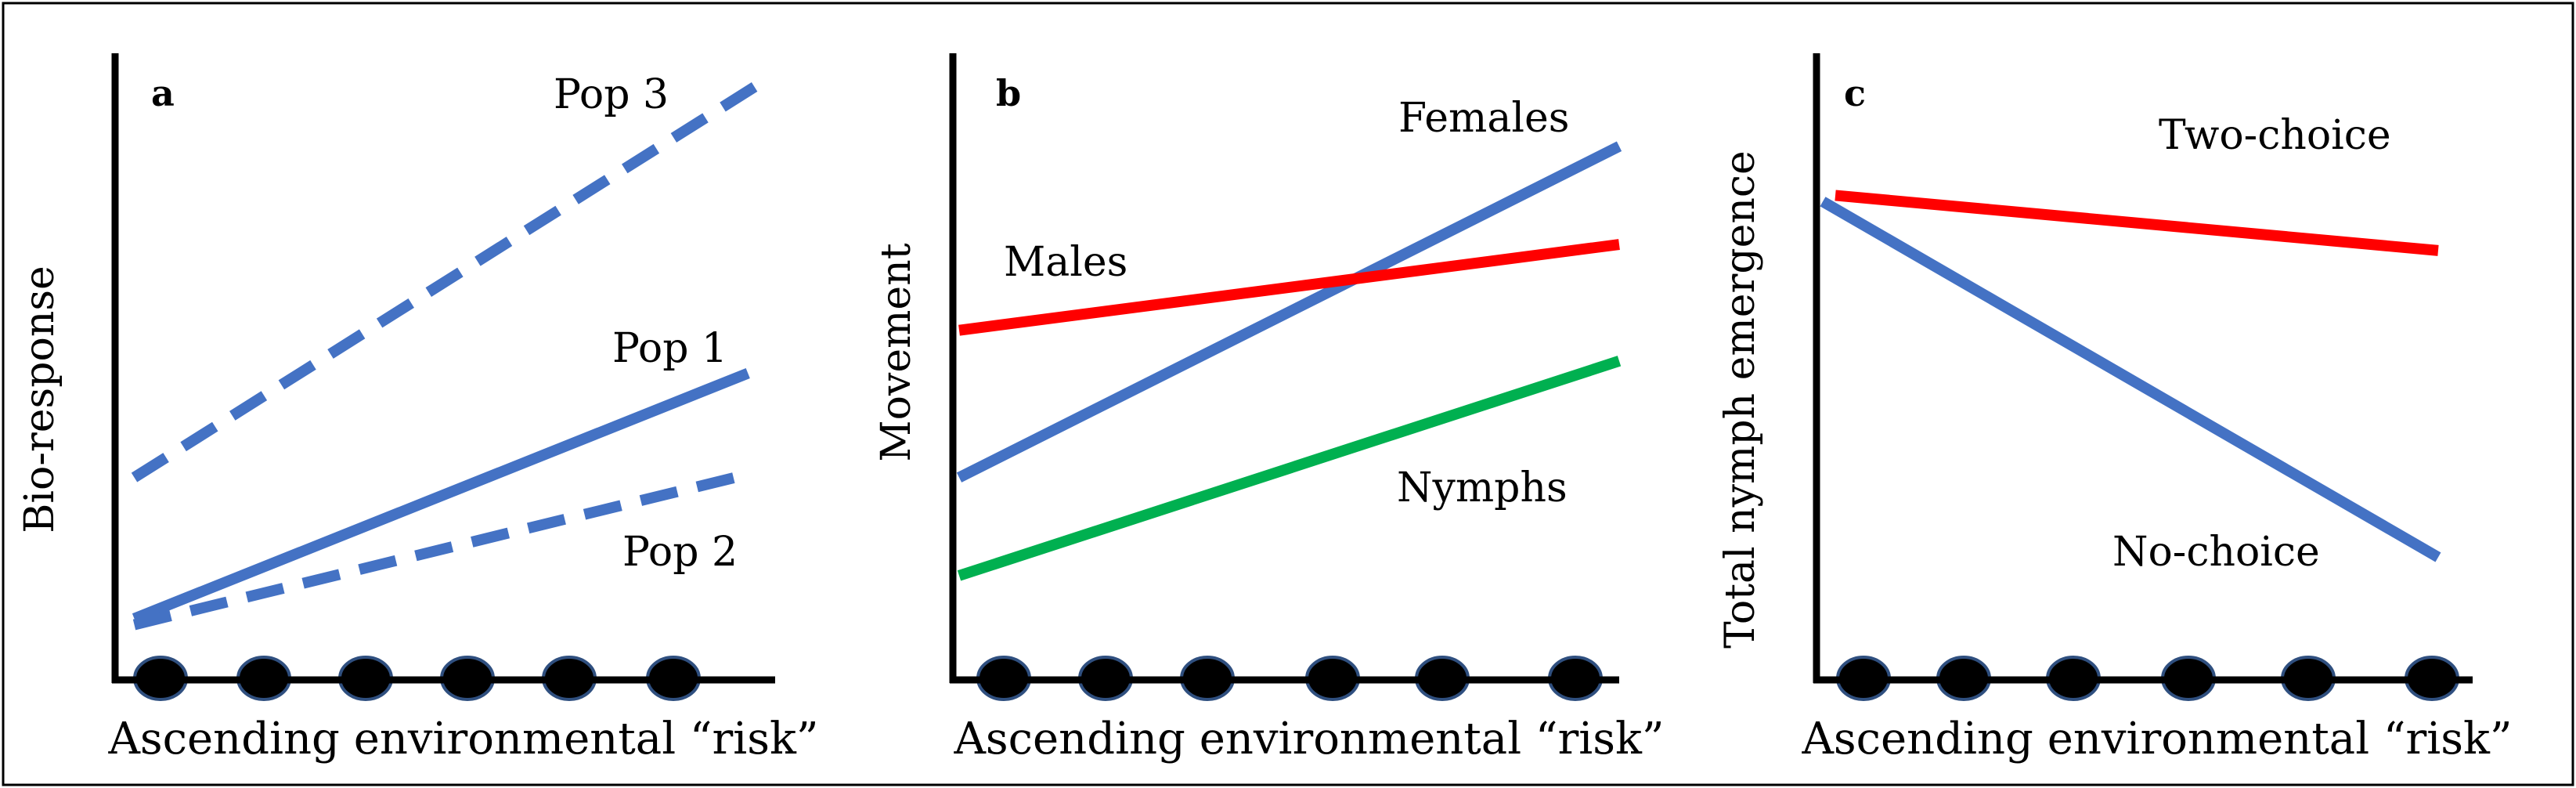 The height and width of the screenshot is (788, 2576). What do you see at coordinates (39, 399) in the screenshot?
I see `panel-a-y-label: Bio-response` at bounding box center [39, 399].